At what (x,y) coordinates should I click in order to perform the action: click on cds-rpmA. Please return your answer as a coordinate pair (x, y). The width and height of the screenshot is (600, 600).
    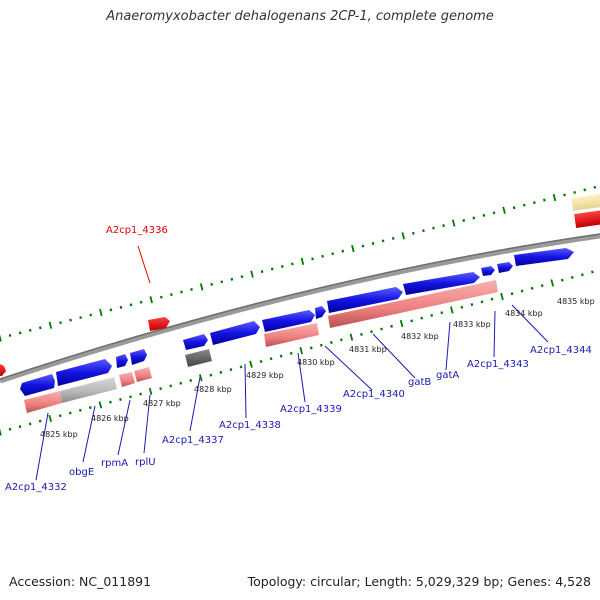
    Looking at the image, I should click on (122, 361).